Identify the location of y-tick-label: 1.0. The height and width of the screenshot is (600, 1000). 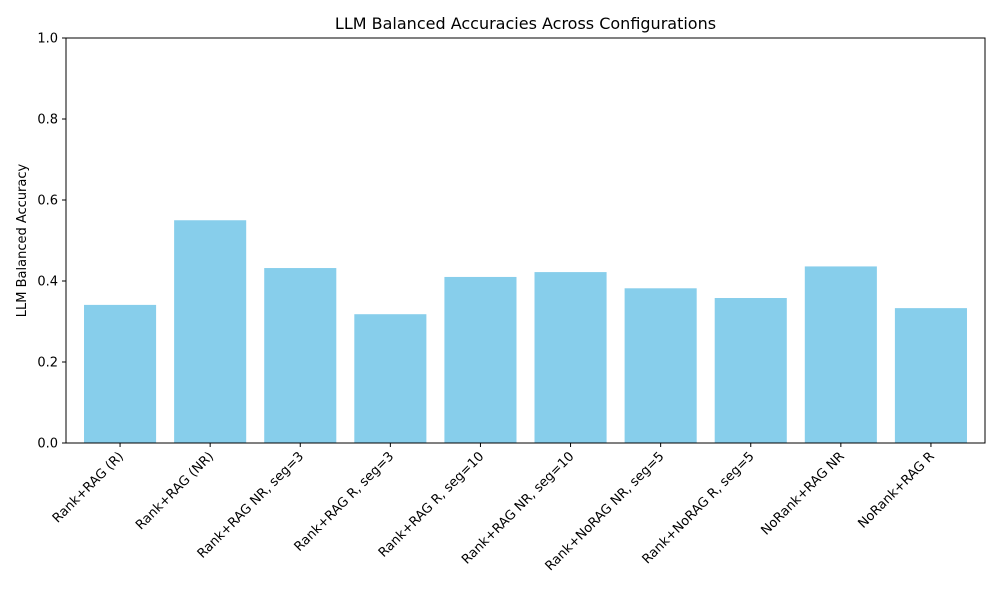
(47, 39).